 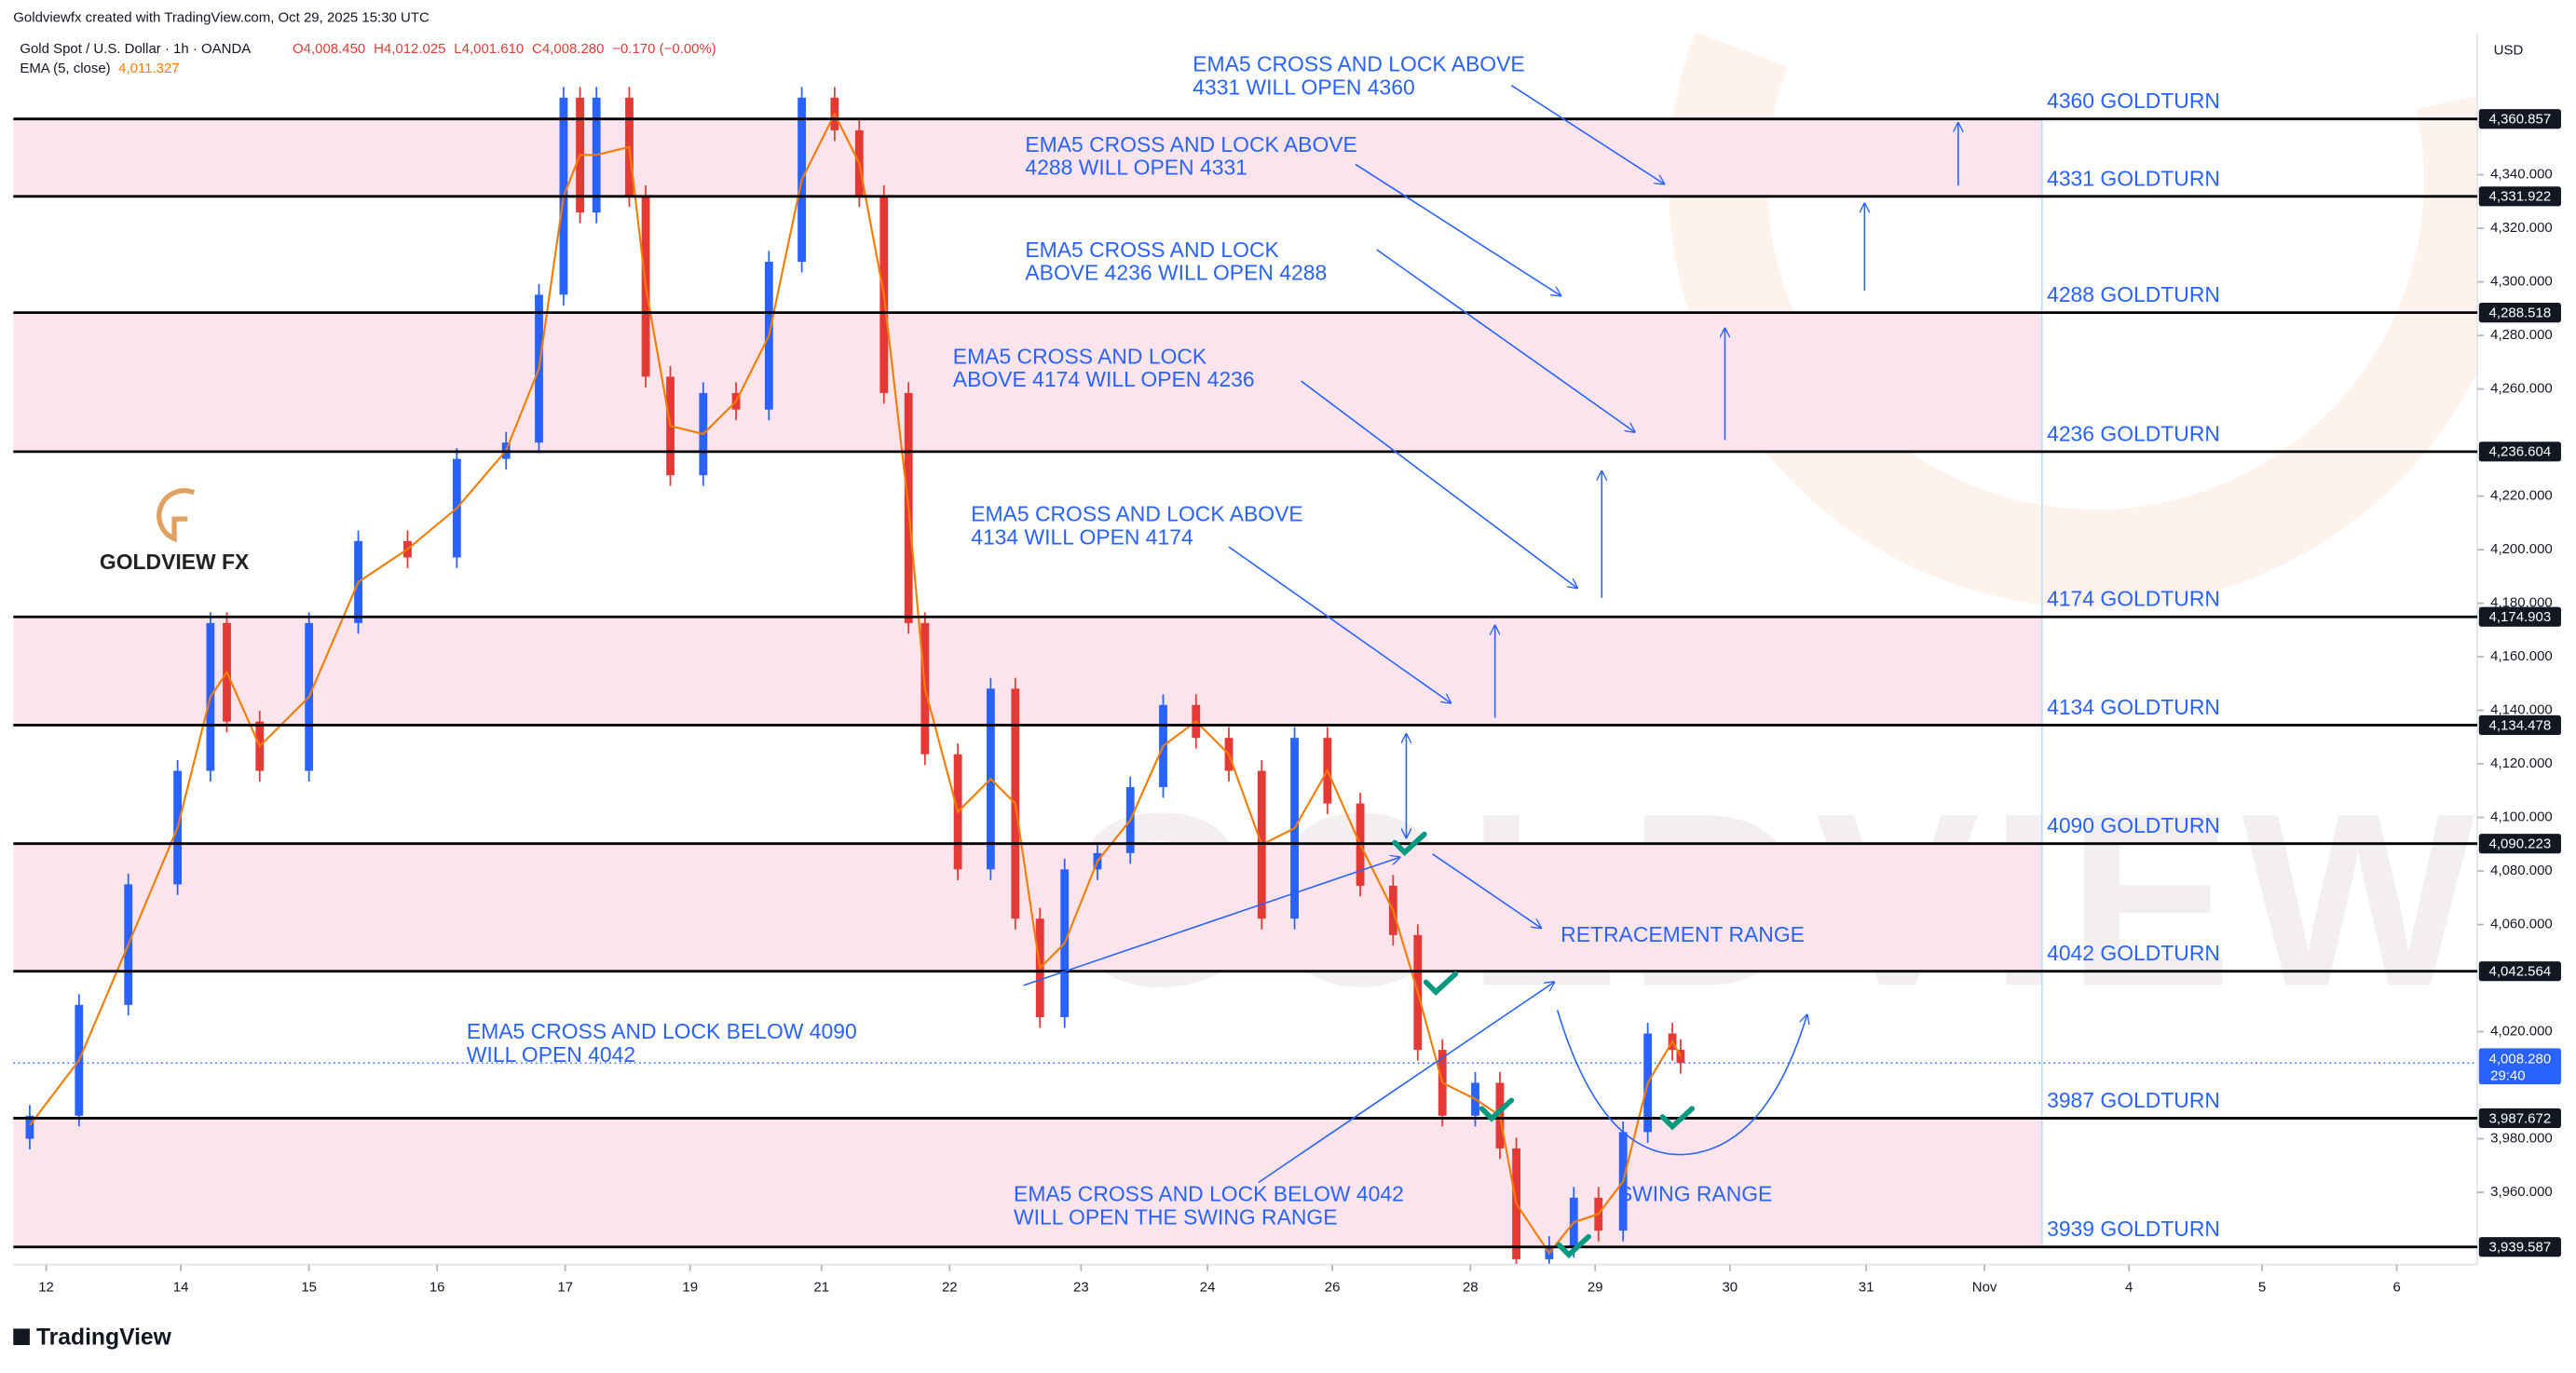 I want to click on y-tick-label: 4,080.000, so click(x=2521, y=871).